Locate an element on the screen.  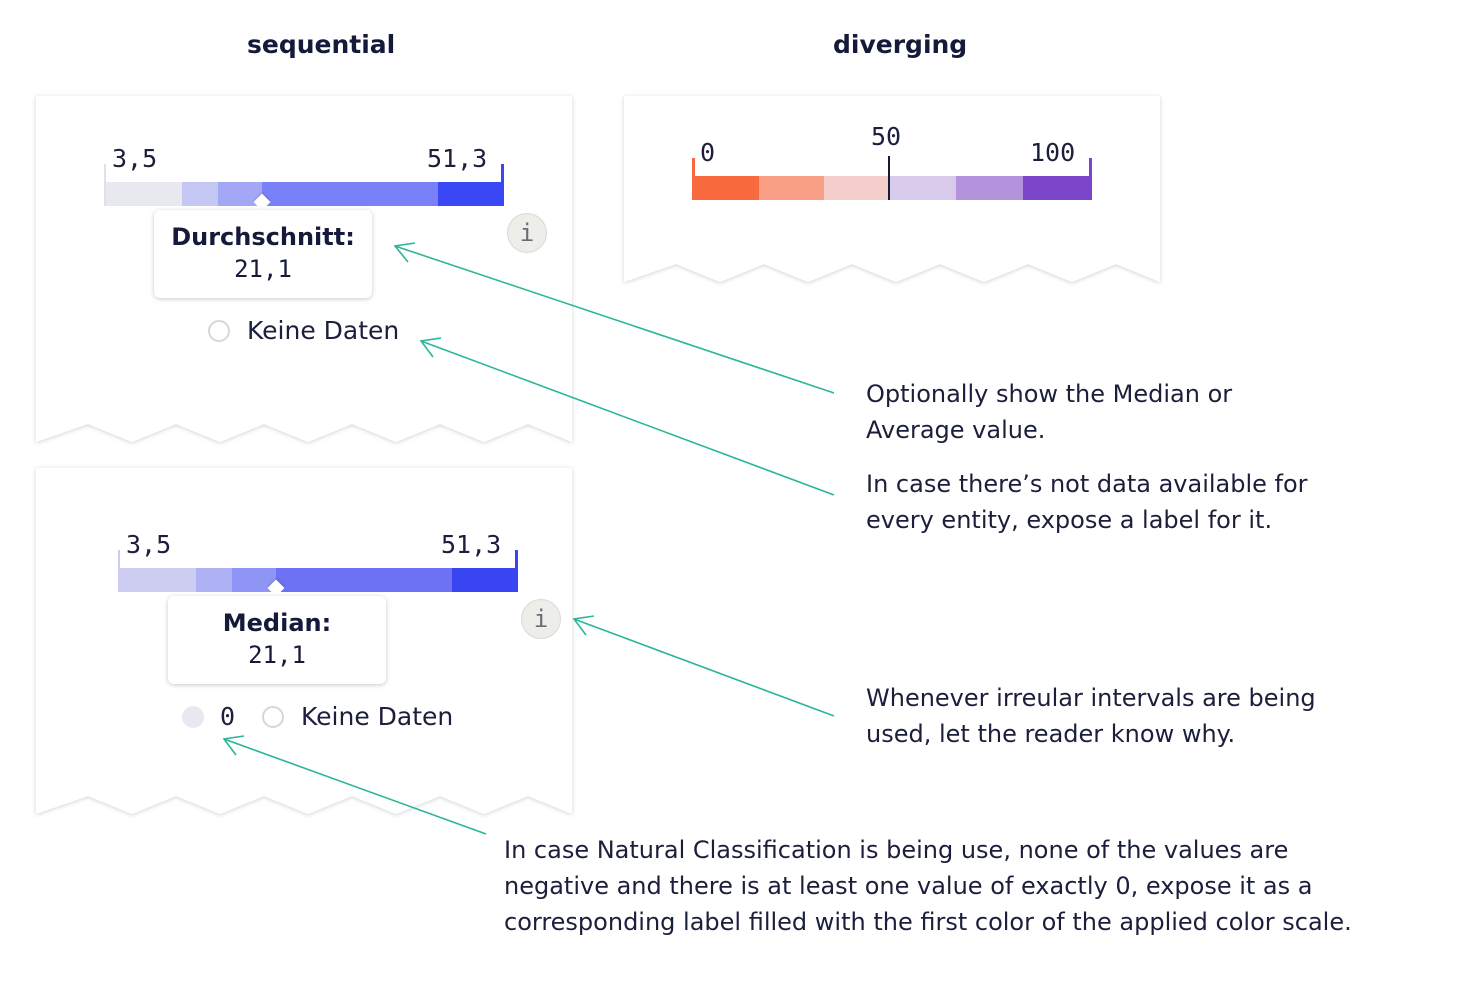
heading-sequential: sequential is located at coordinates (321, 44).